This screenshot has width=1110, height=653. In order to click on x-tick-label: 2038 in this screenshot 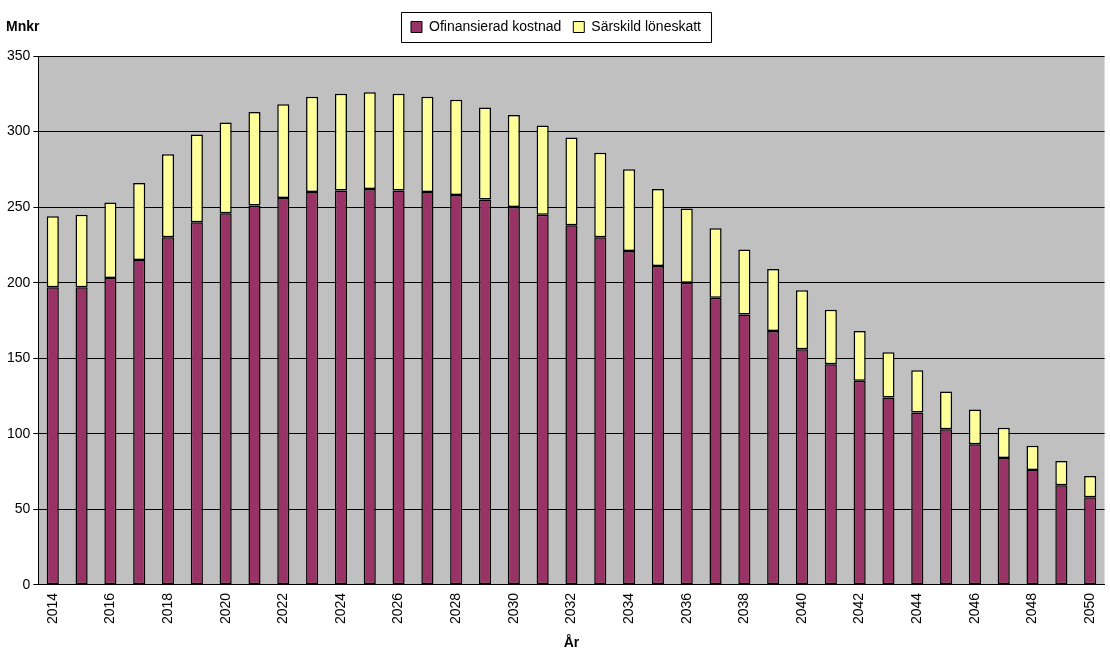, I will do `click(743, 608)`.